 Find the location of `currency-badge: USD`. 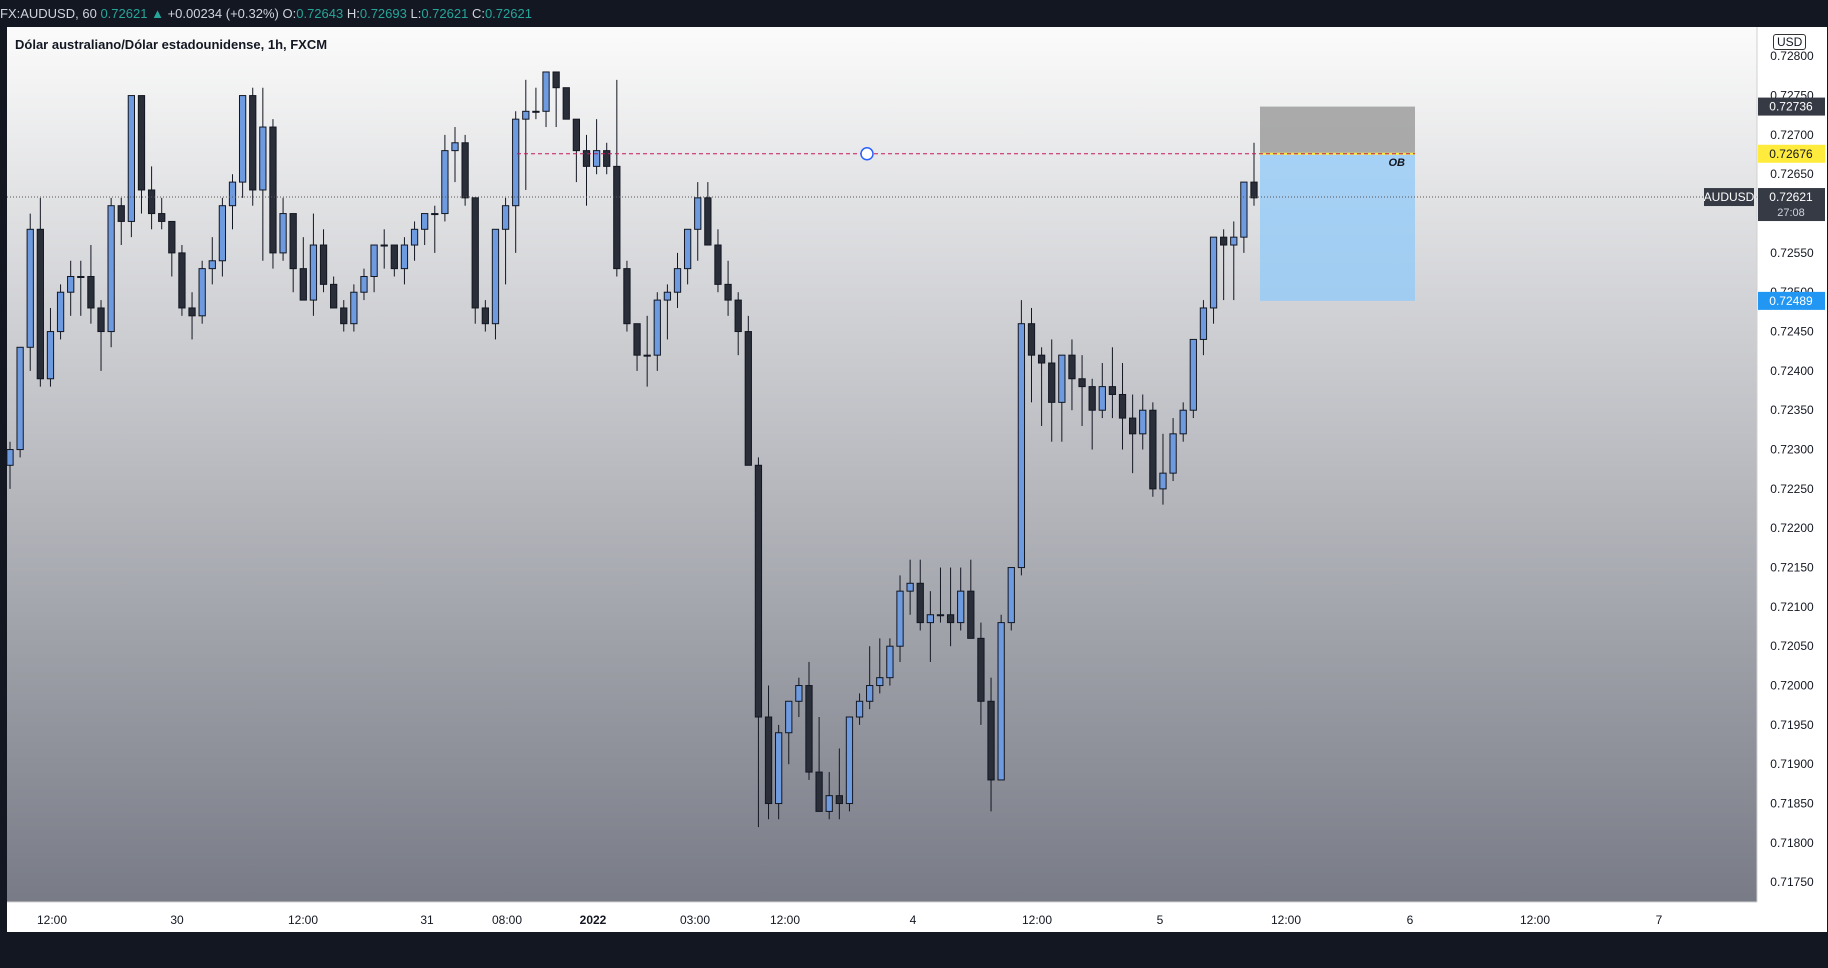

currency-badge: USD is located at coordinates (1790, 42).